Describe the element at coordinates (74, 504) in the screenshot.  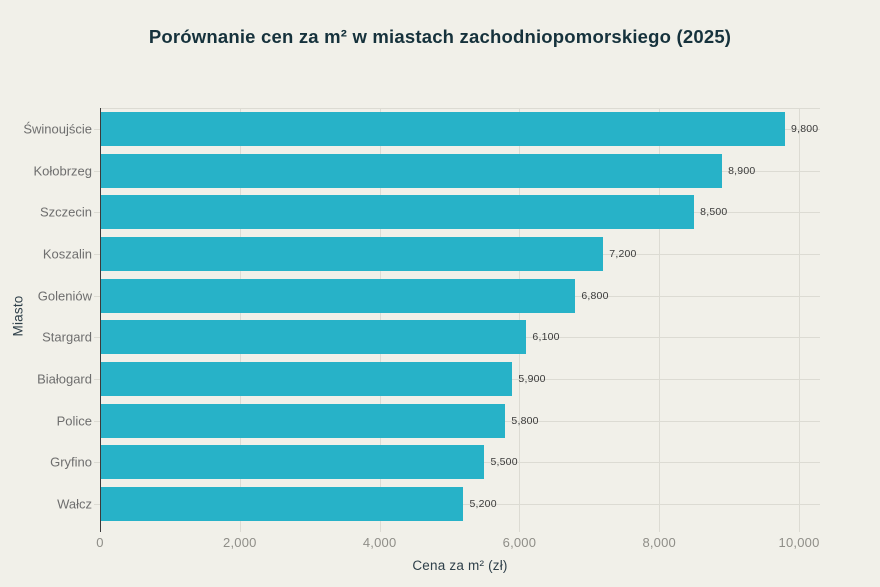
I see `category-label: Wałcz` at that location.